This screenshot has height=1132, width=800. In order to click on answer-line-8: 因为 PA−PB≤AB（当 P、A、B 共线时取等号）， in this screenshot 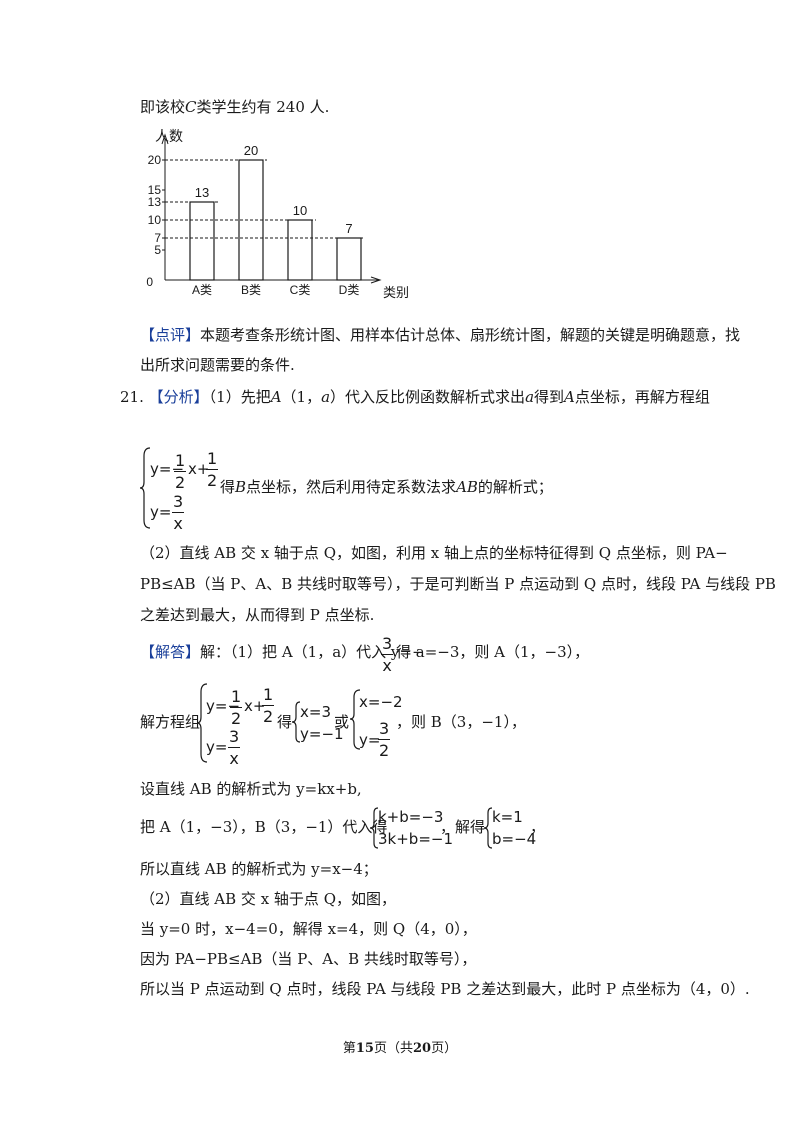, I will do `click(308, 959)`.